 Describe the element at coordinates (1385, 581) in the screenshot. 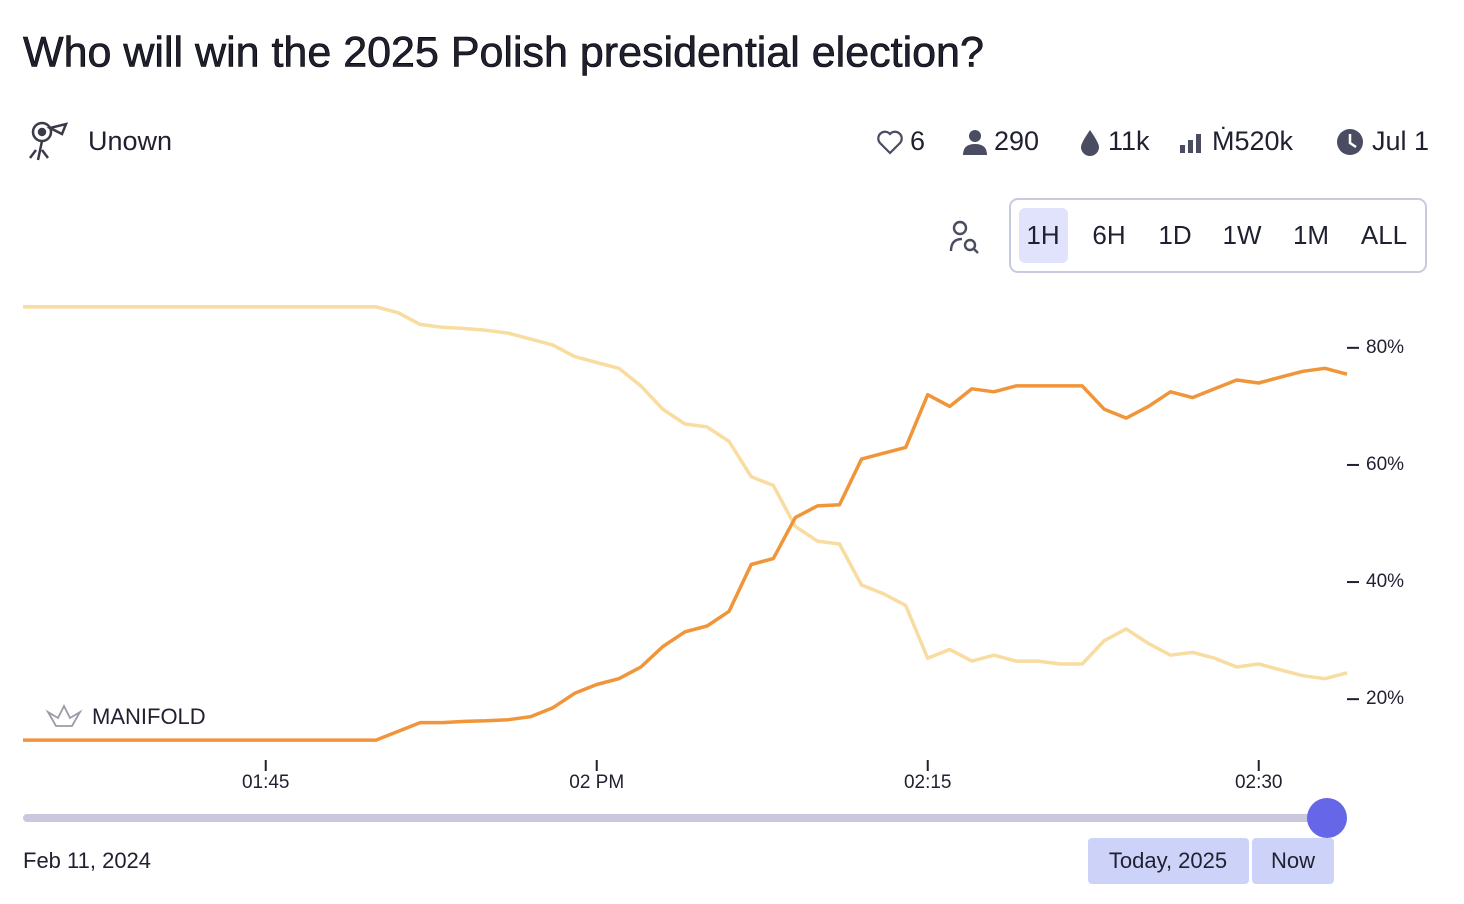

I see `y-tick-label: 40%` at that location.